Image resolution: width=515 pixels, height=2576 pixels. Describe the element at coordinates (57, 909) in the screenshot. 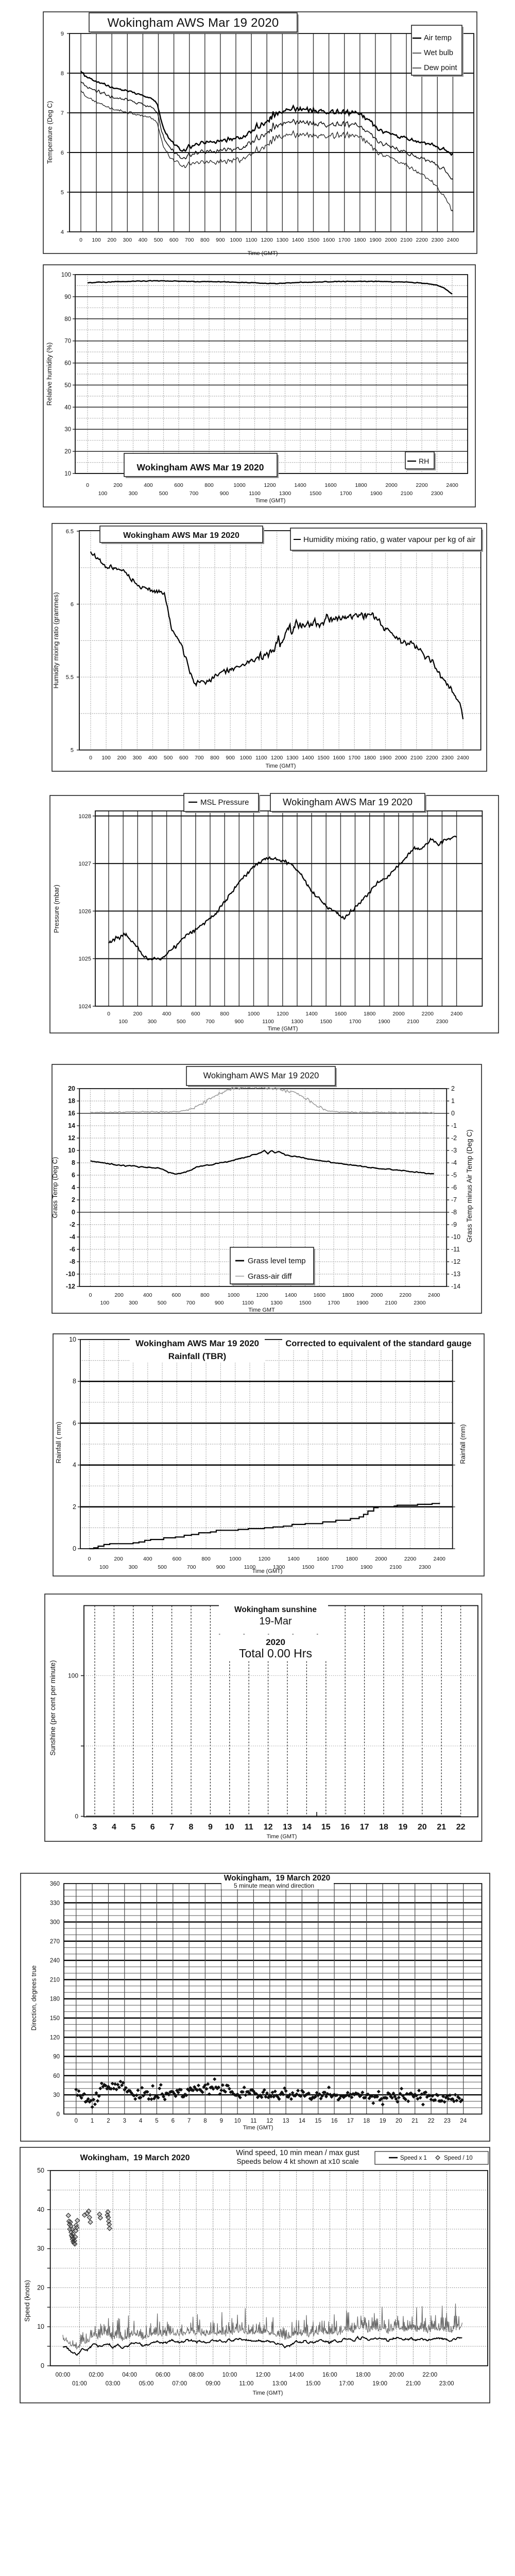

I see `svg-text: Pressure (mbar)` at that location.